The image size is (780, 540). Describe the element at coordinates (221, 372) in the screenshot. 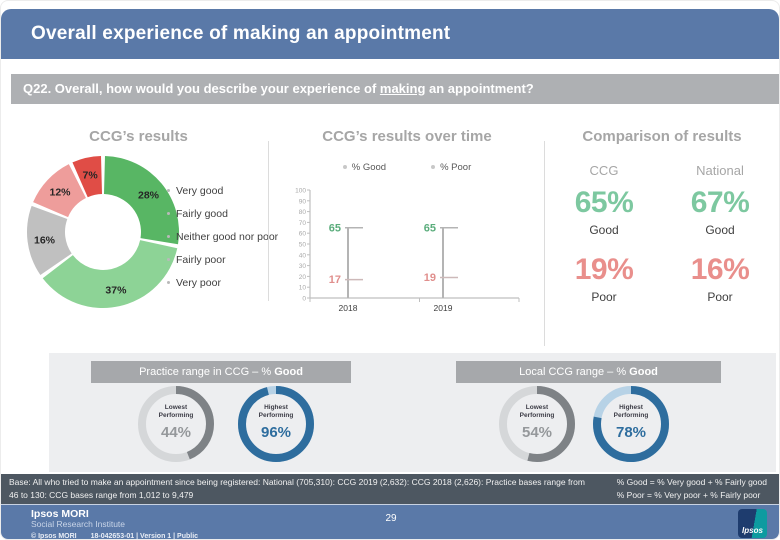

I see `practice-range-header: Practice range in CCG – % Good` at that location.